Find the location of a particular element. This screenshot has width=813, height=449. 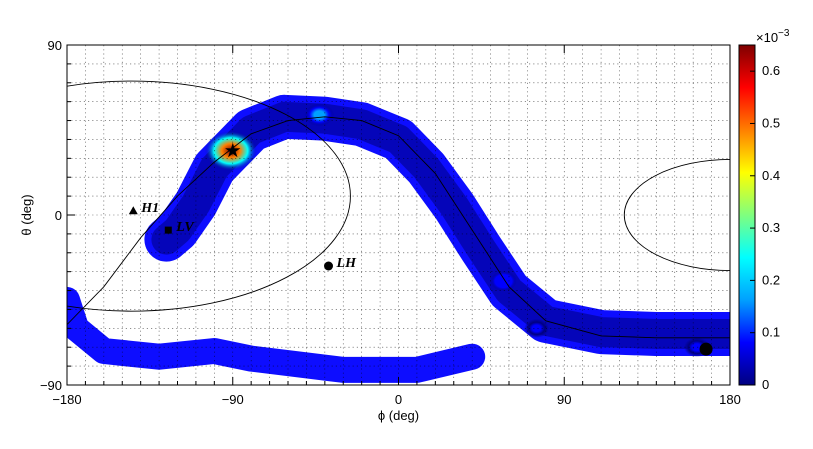

colorbar-tick-label: 0.4 is located at coordinates (771, 175).